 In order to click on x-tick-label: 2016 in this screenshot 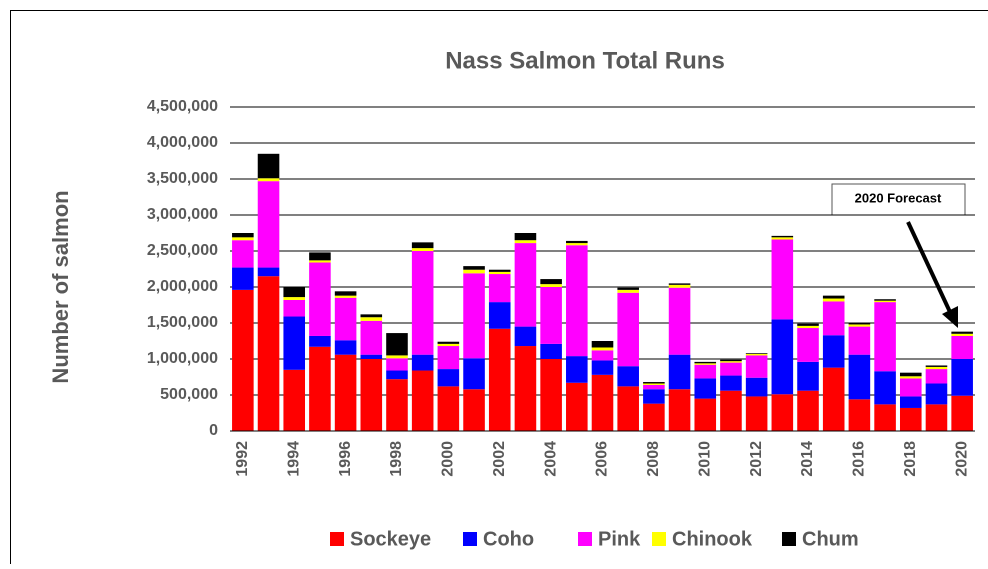, I will do `click(859, 459)`.